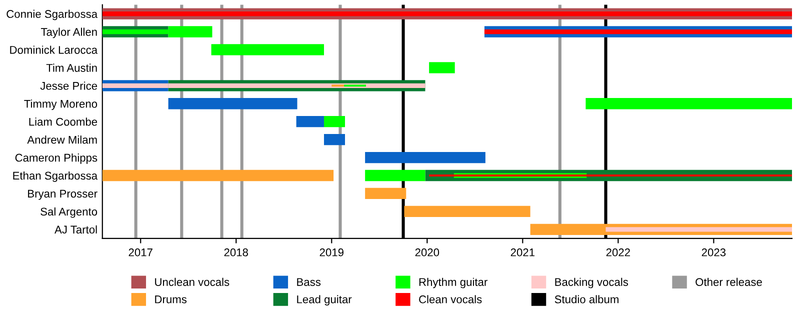 Image resolution: width=800 pixels, height=320 pixels. I want to click on x-tick-label: 2023, so click(714, 252).